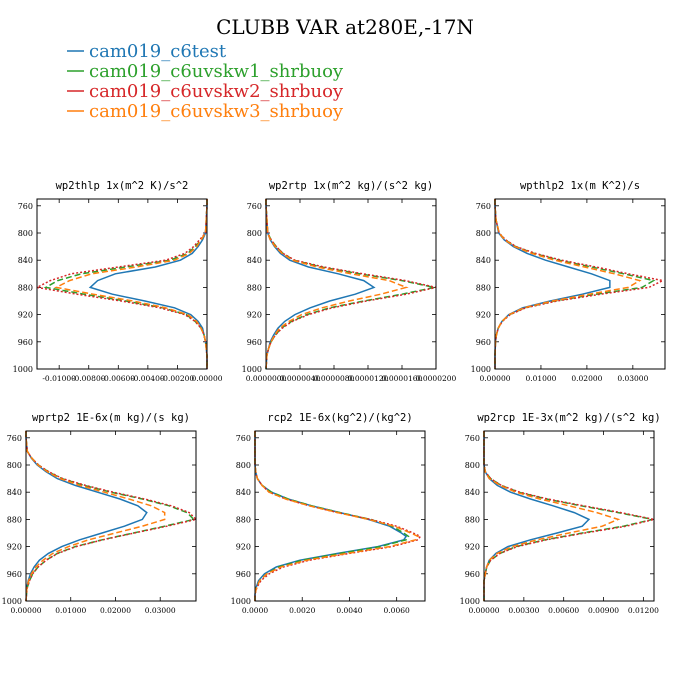 The width and height of the screenshot is (700, 700). I want to click on x-tick-label: 0.00600, so click(563, 610).